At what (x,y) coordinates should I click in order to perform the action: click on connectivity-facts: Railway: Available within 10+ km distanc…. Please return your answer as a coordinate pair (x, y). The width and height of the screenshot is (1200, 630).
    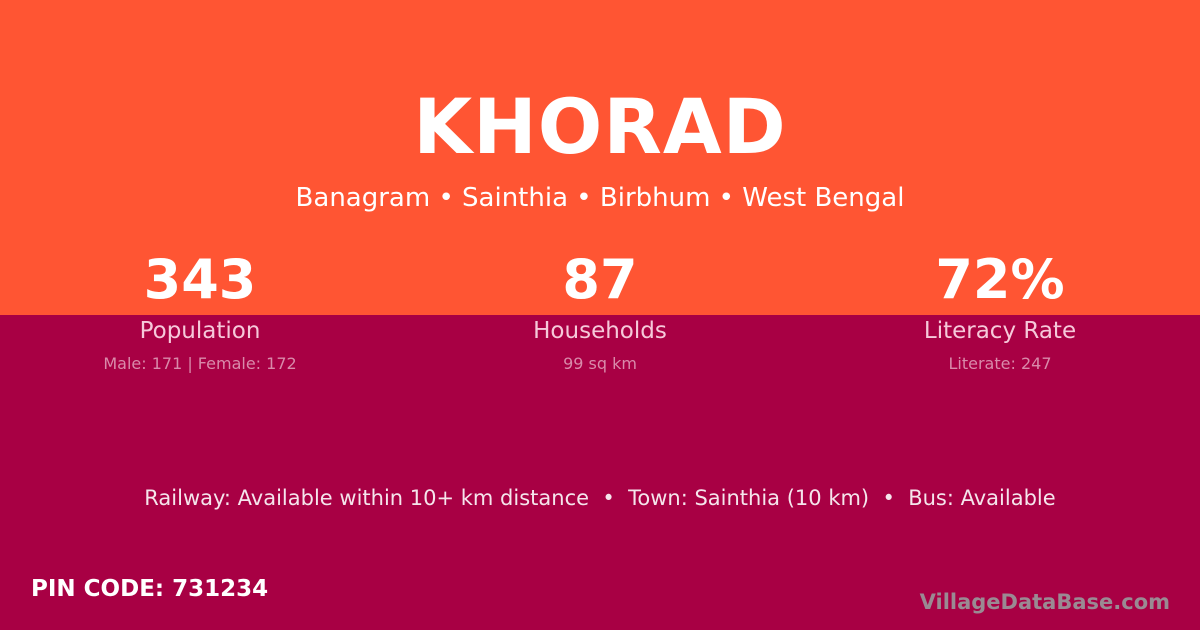
    Looking at the image, I should click on (600, 498).